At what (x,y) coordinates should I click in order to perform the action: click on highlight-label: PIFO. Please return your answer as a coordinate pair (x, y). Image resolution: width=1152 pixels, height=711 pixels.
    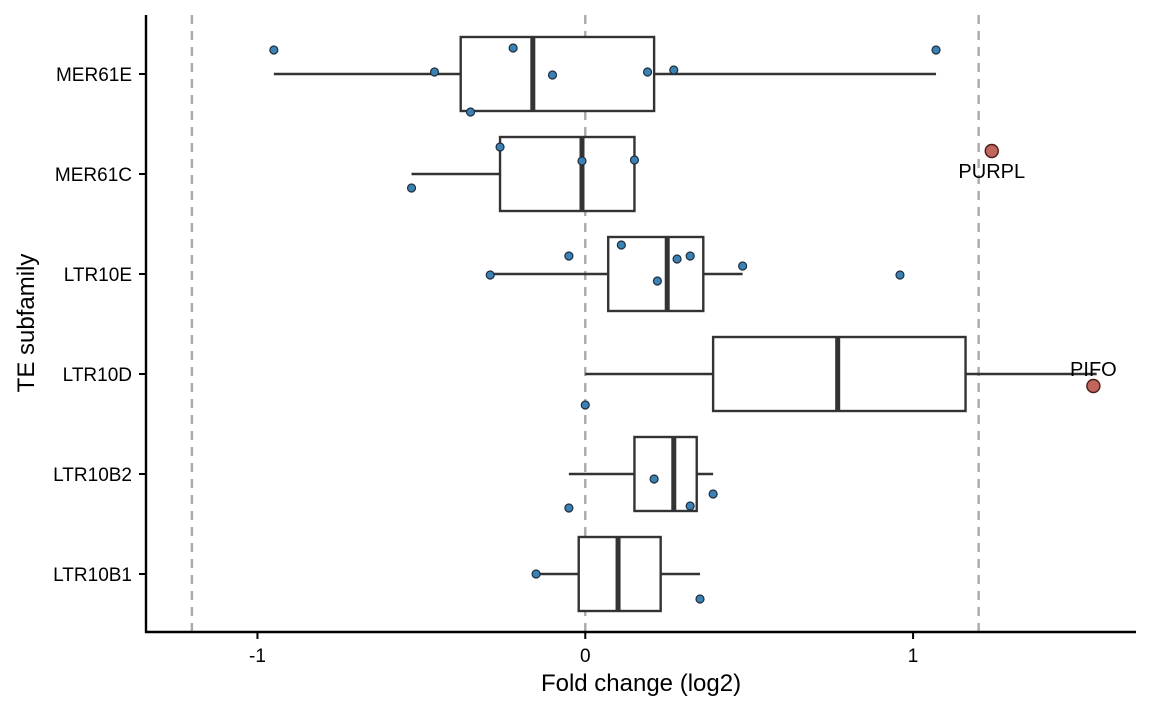
    Looking at the image, I should click on (1093, 370).